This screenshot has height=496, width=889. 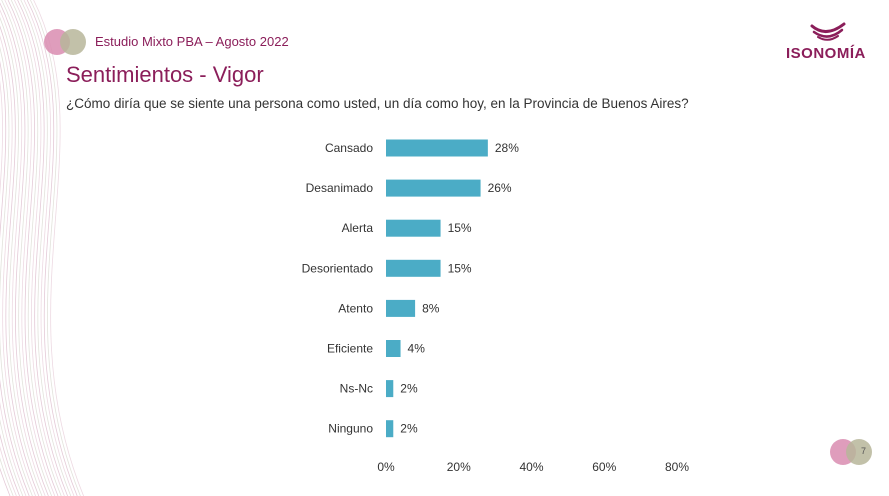 What do you see at coordinates (338, 268) in the screenshot?
I see `category-label: Desorientado` at bounding box center [338, 268].